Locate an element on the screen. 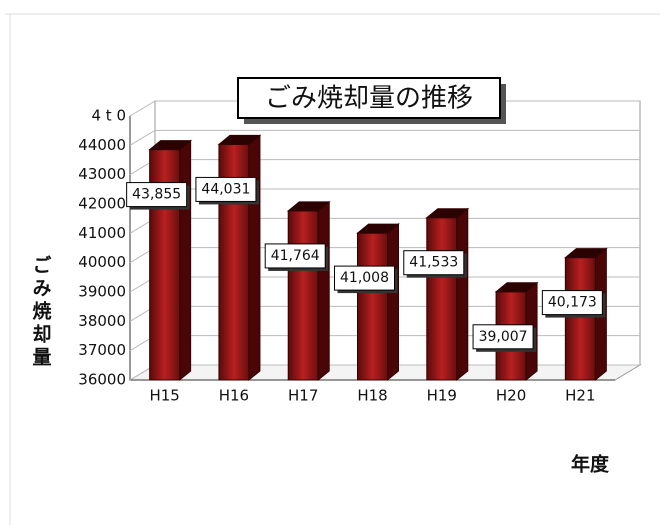  x-tick-label: H18 is located at coordinates (372, 396).